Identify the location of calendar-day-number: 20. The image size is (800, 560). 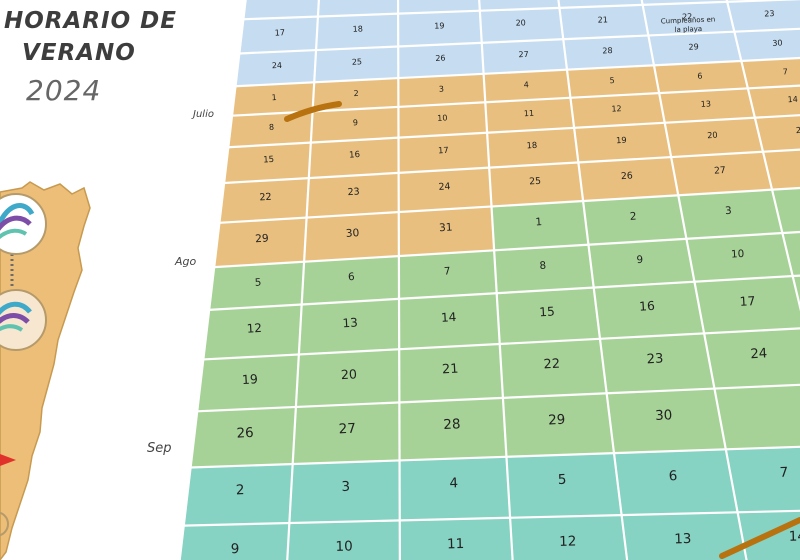
(348, 374).